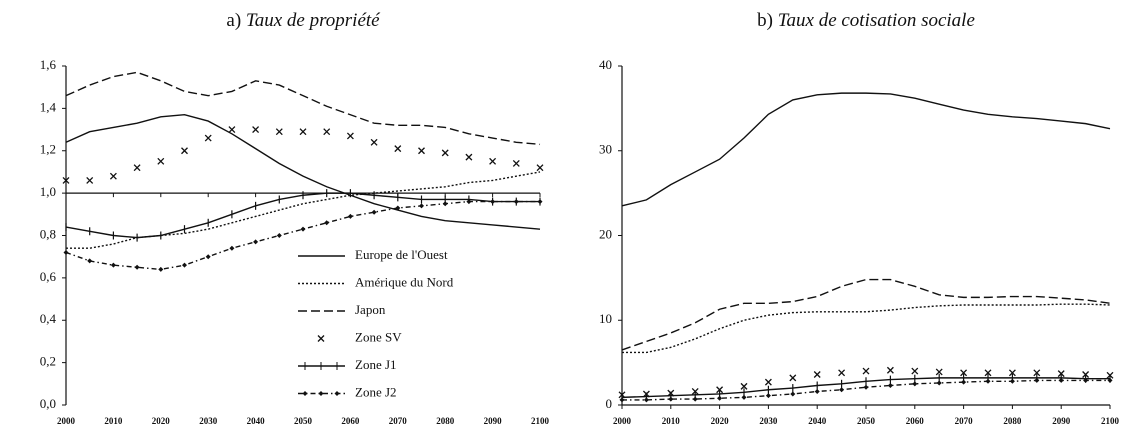 Image resolution: width=1125 pixels, height=432 pixels. I want to click on y-tick-label: 0,6, so click(48, 276).